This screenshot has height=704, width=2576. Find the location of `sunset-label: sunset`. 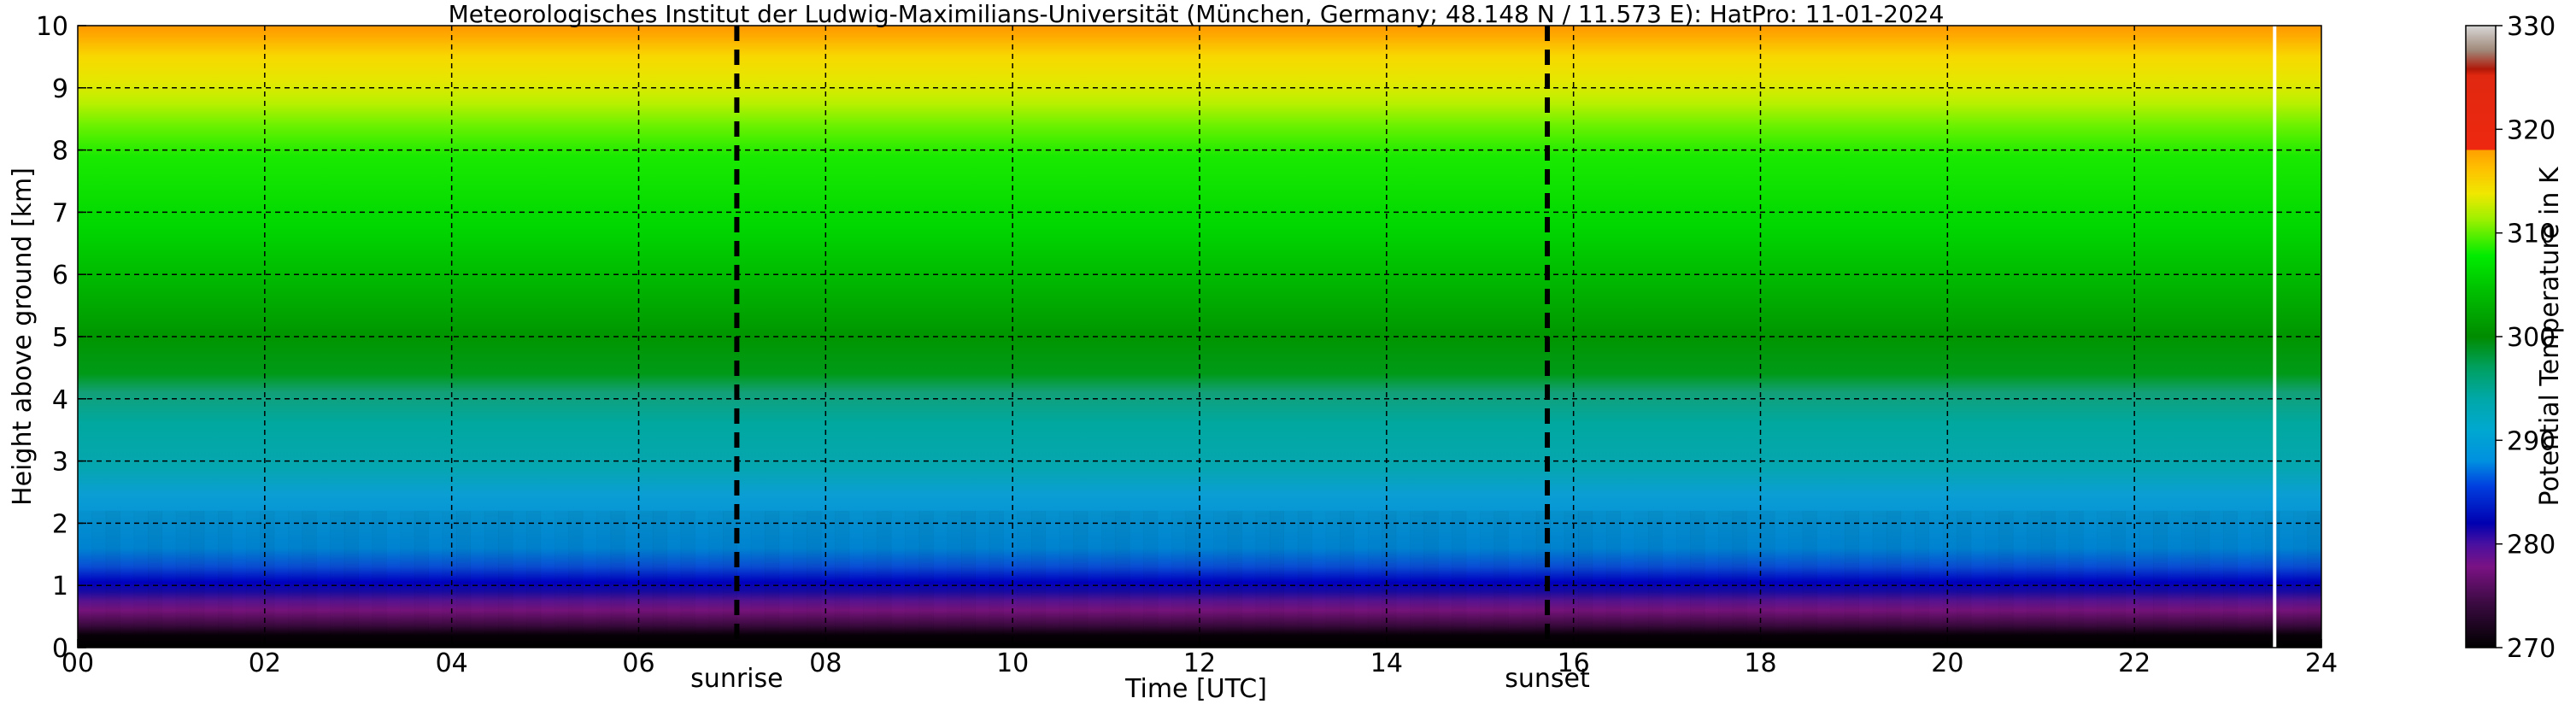

sunset-label: sunset is located at coordinates (1547, 679).